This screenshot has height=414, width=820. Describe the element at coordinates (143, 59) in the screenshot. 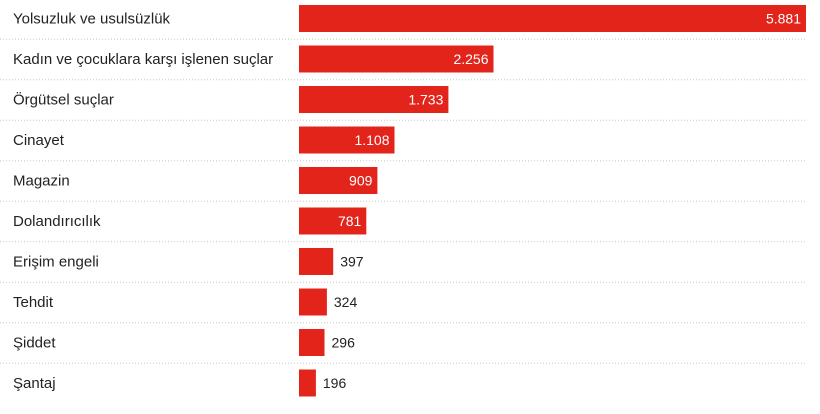

I see `category-label: Kadın ve çocuklara karşı işlenen suçlar` at that location.